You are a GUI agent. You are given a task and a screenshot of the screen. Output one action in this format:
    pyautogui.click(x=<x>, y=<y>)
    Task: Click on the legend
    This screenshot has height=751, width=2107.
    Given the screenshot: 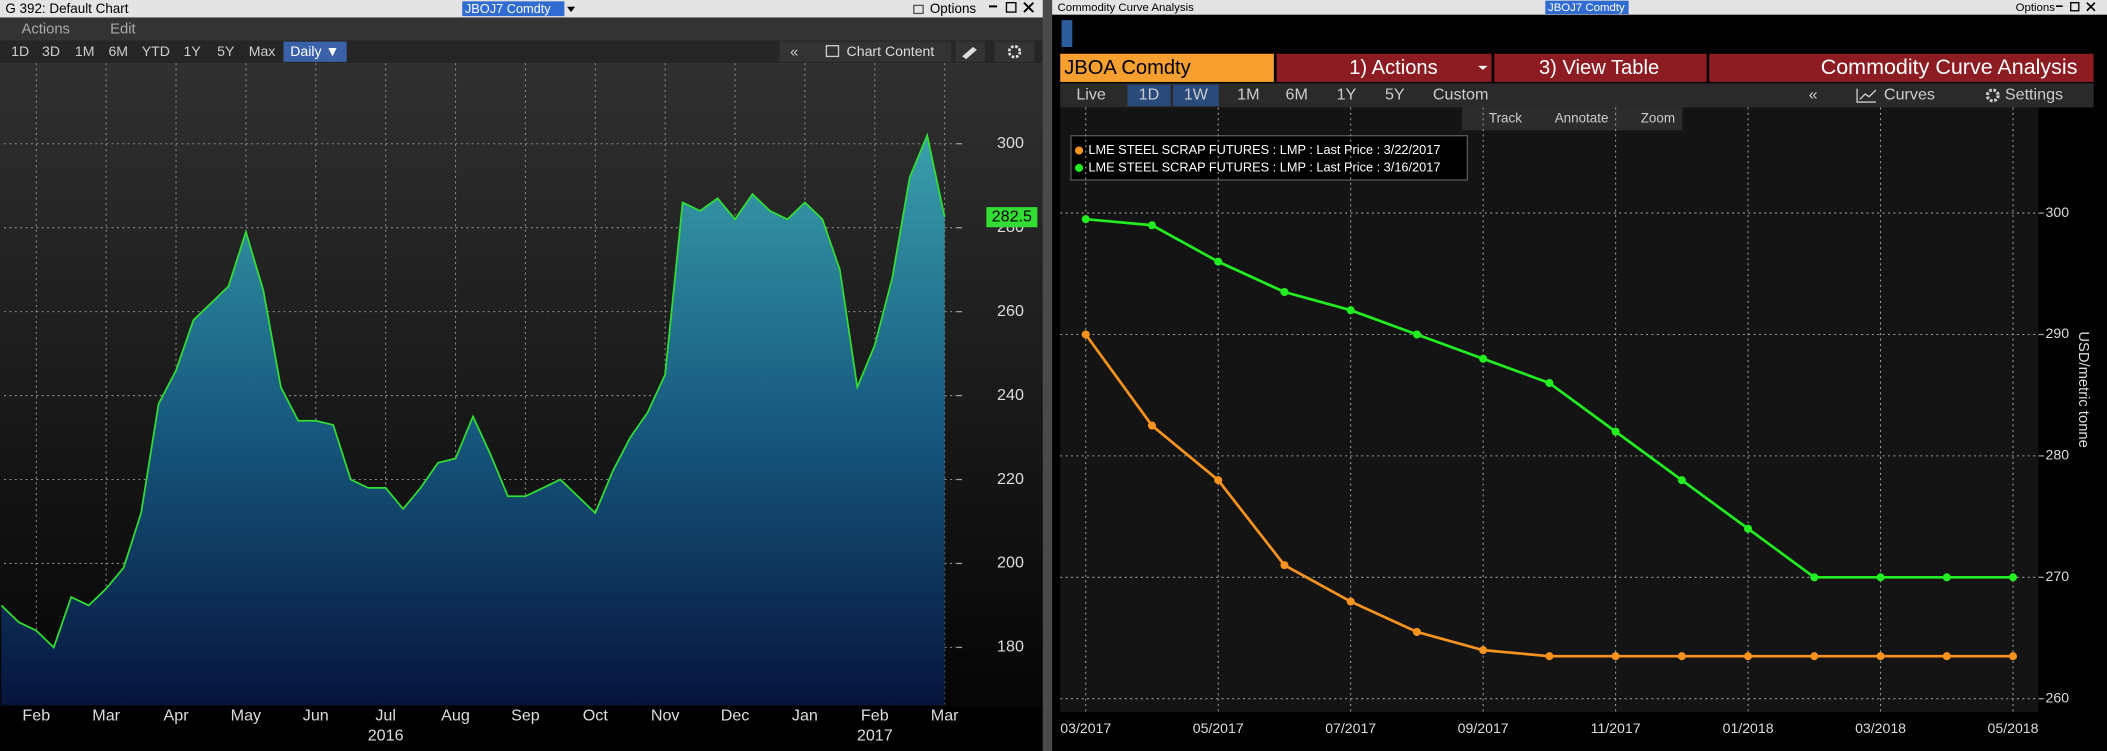 What is the action you would take?
    pyautogui.click(x=1269, y=158)
    